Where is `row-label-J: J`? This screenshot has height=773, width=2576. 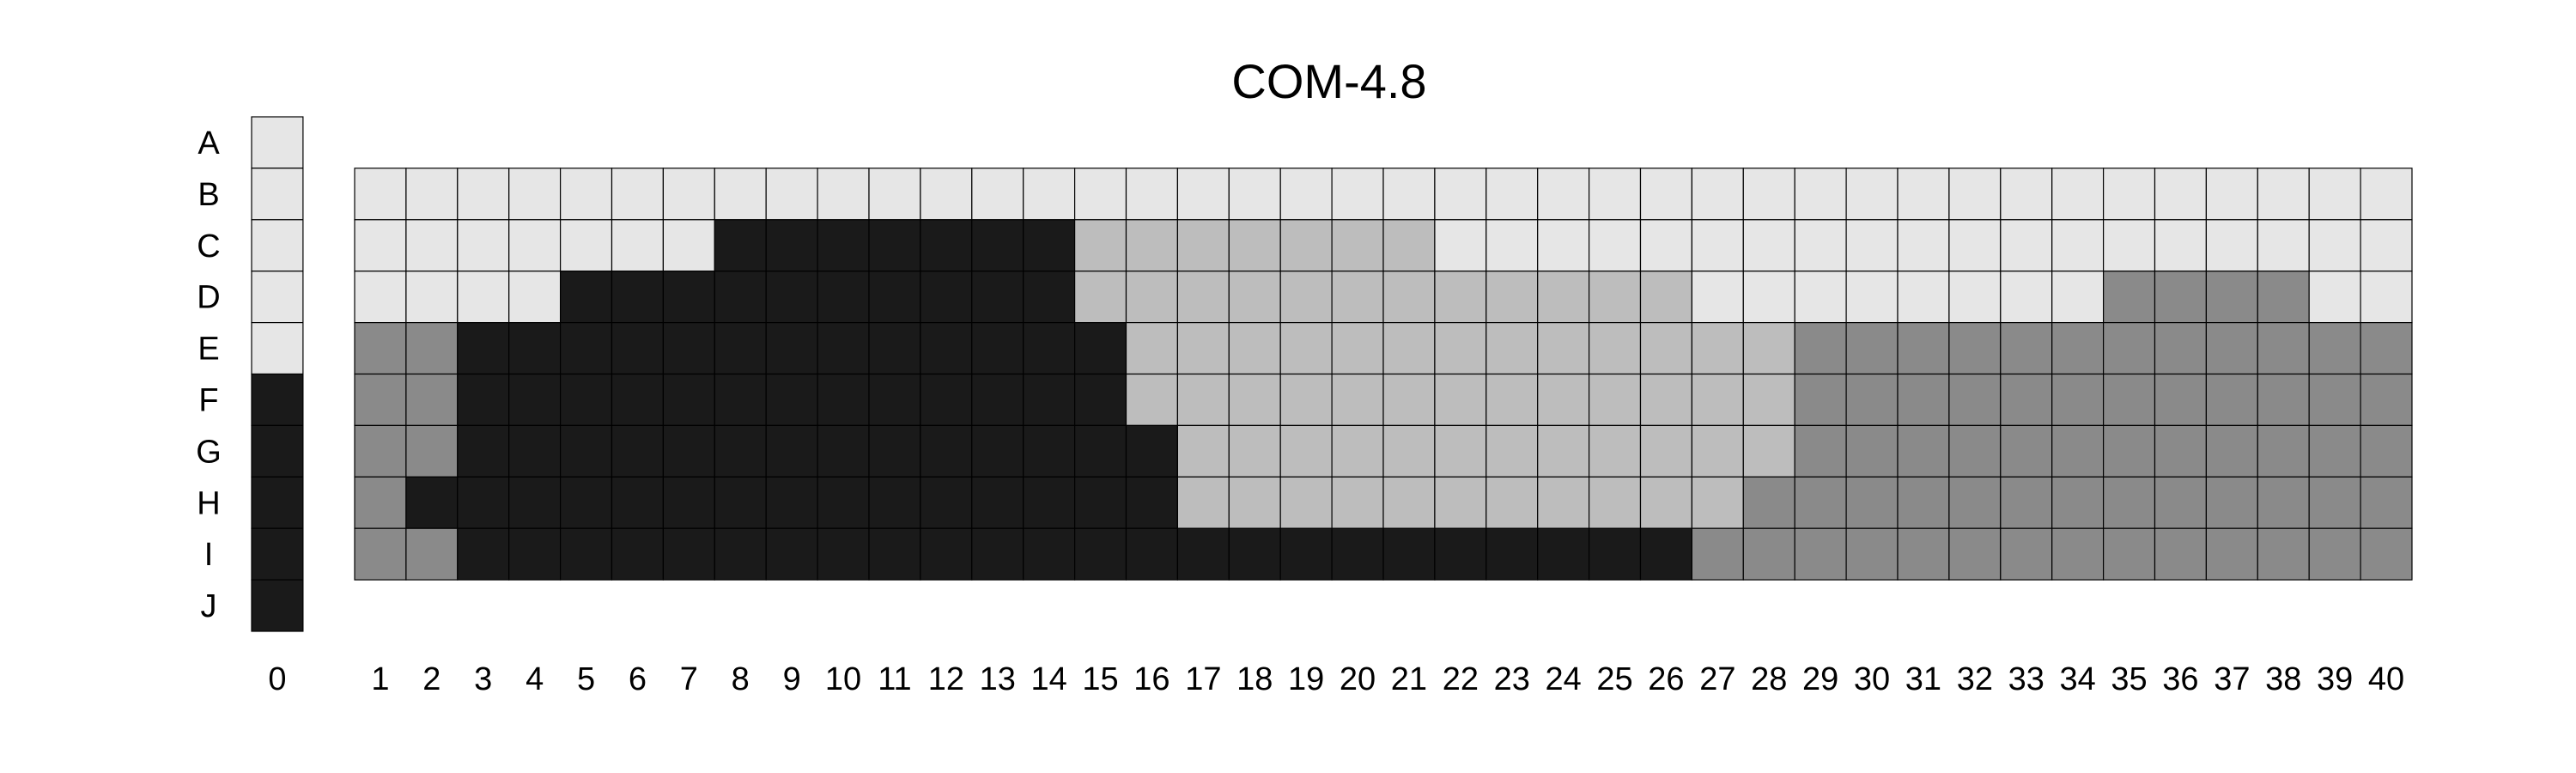 row-label-J: J is located at coordinates (209, 606).